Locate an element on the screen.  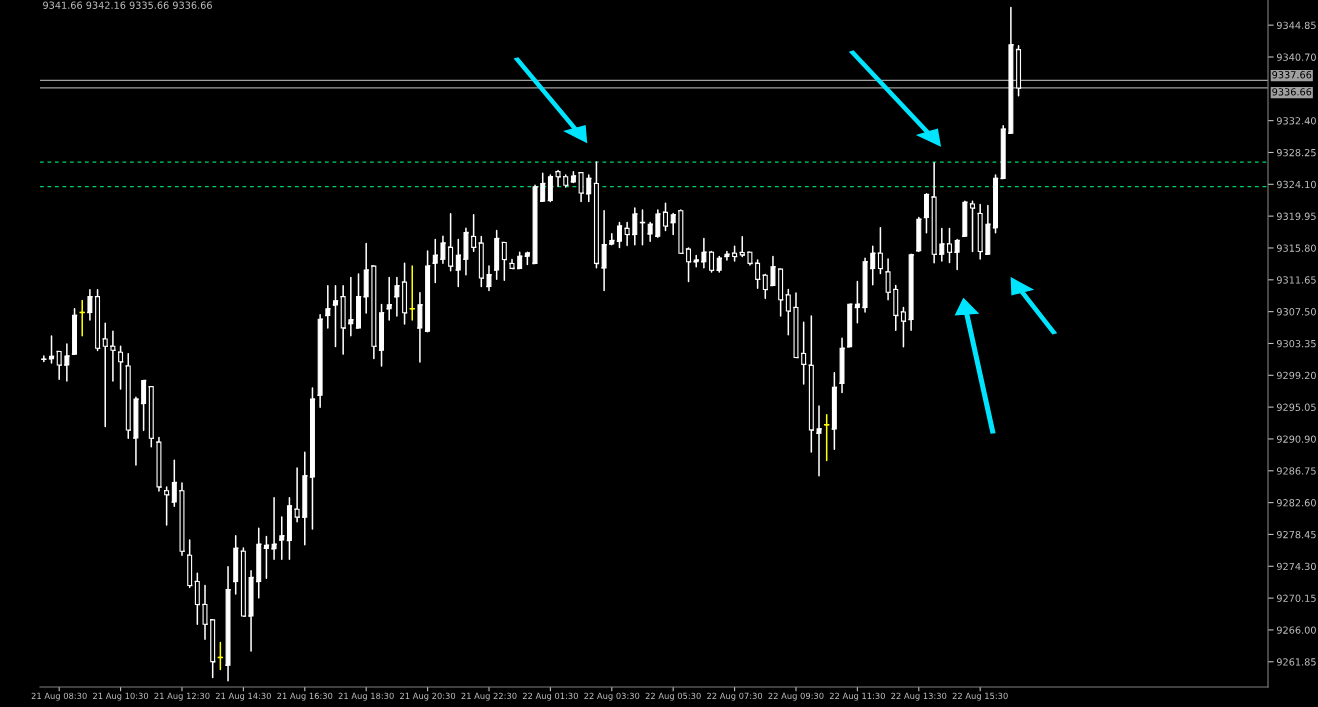
x-tick-label: 22 Aug 15:30 is located at coordinates (980, 696).